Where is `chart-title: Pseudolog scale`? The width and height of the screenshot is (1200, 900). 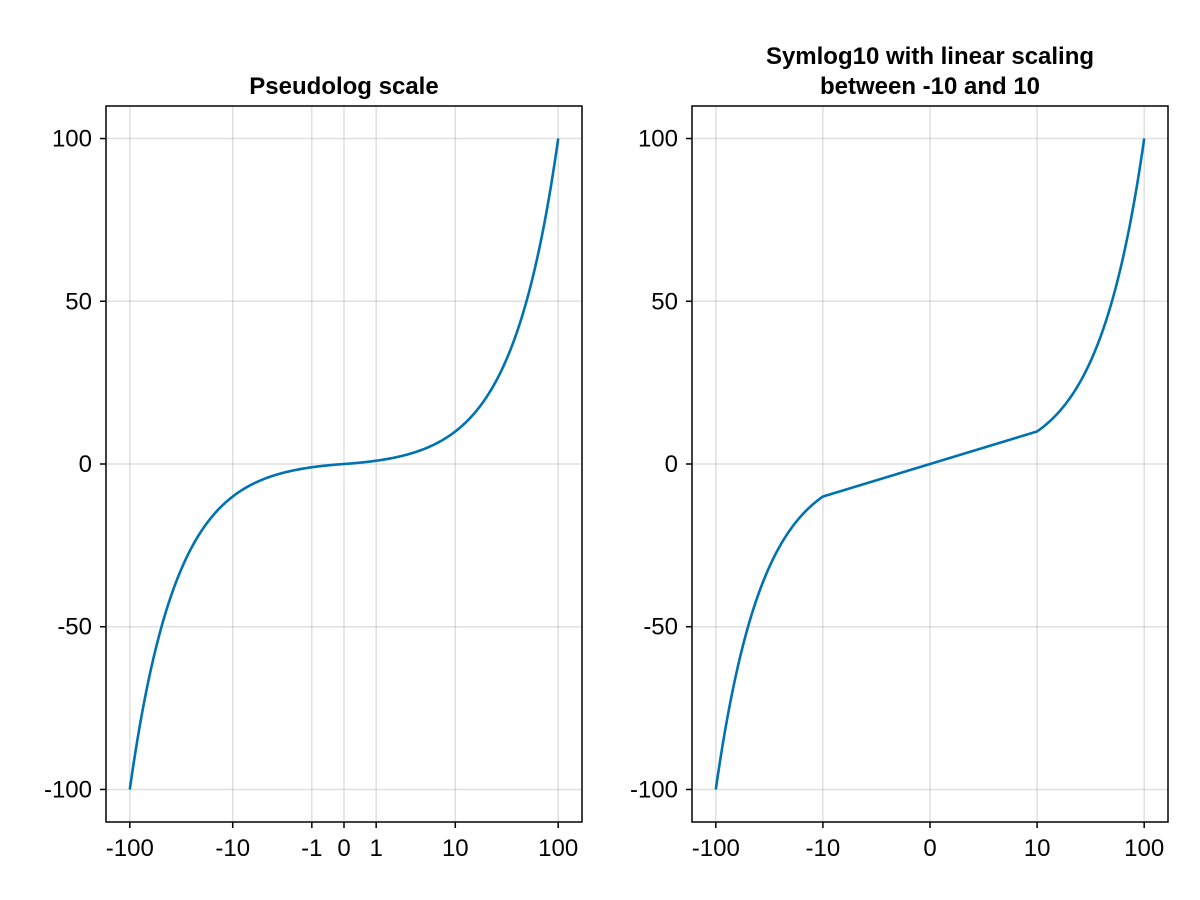
chart-title: Pseudolog scale is located at coordinates (343, 86).